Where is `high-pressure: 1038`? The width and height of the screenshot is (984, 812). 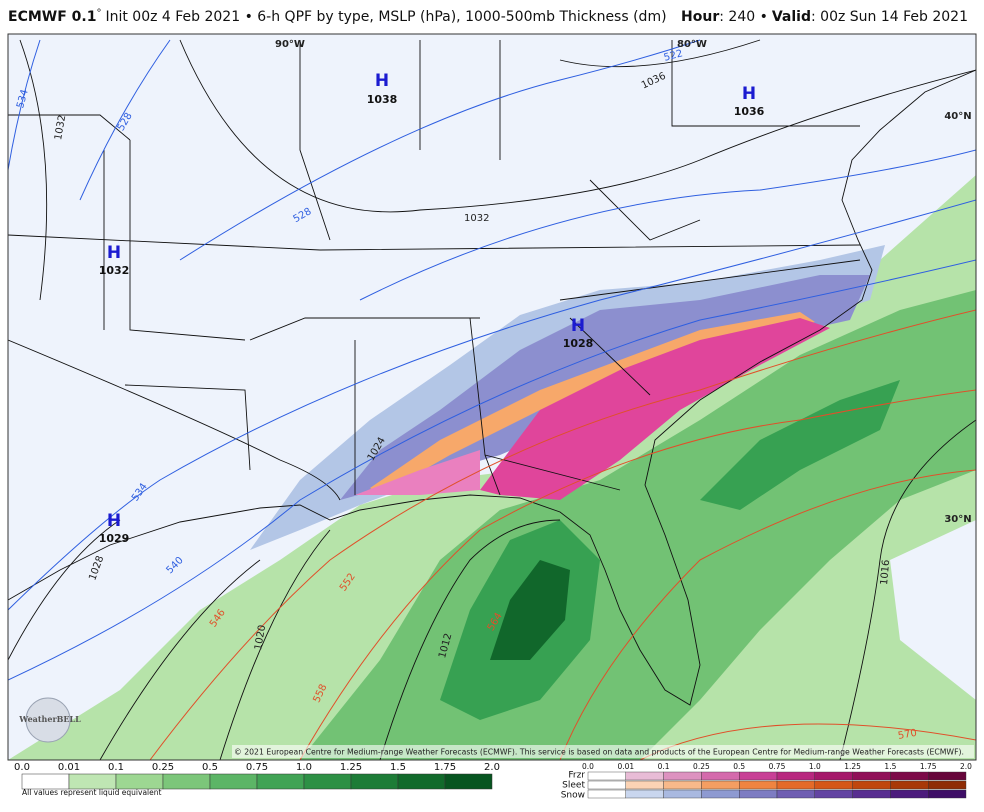 high-pressure: 1038 is located at coordinates (382, 99).